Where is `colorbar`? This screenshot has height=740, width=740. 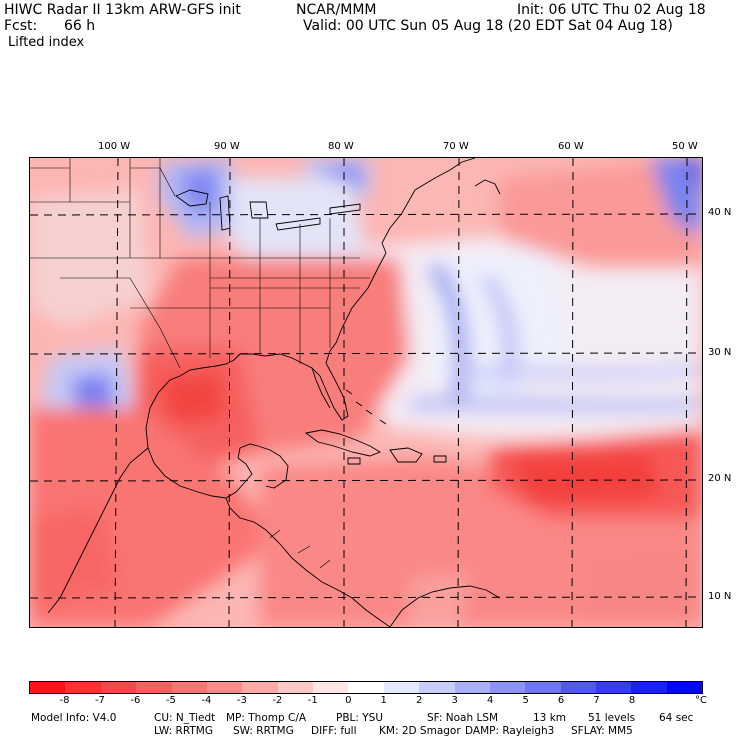 colorbar is located at coordinates (366, 687).